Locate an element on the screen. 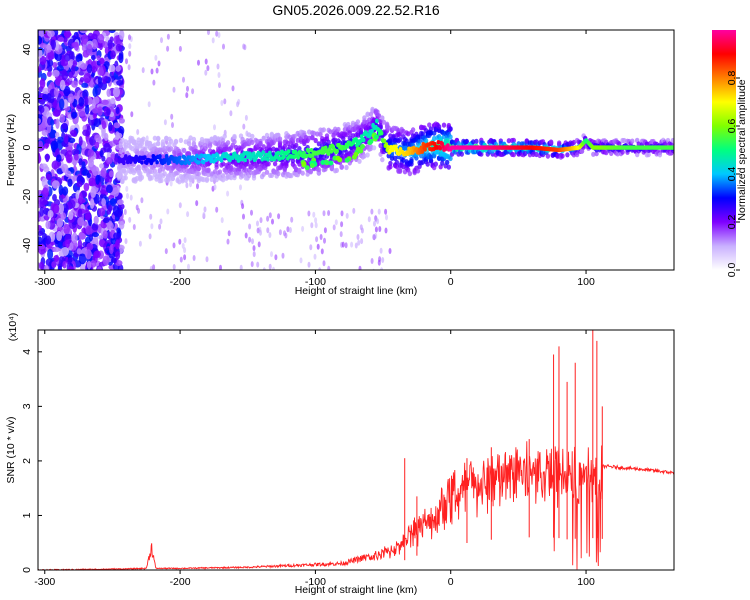  snr-y-axis-label: SNR (10 * v/v) is located at coordinates (11, 449).